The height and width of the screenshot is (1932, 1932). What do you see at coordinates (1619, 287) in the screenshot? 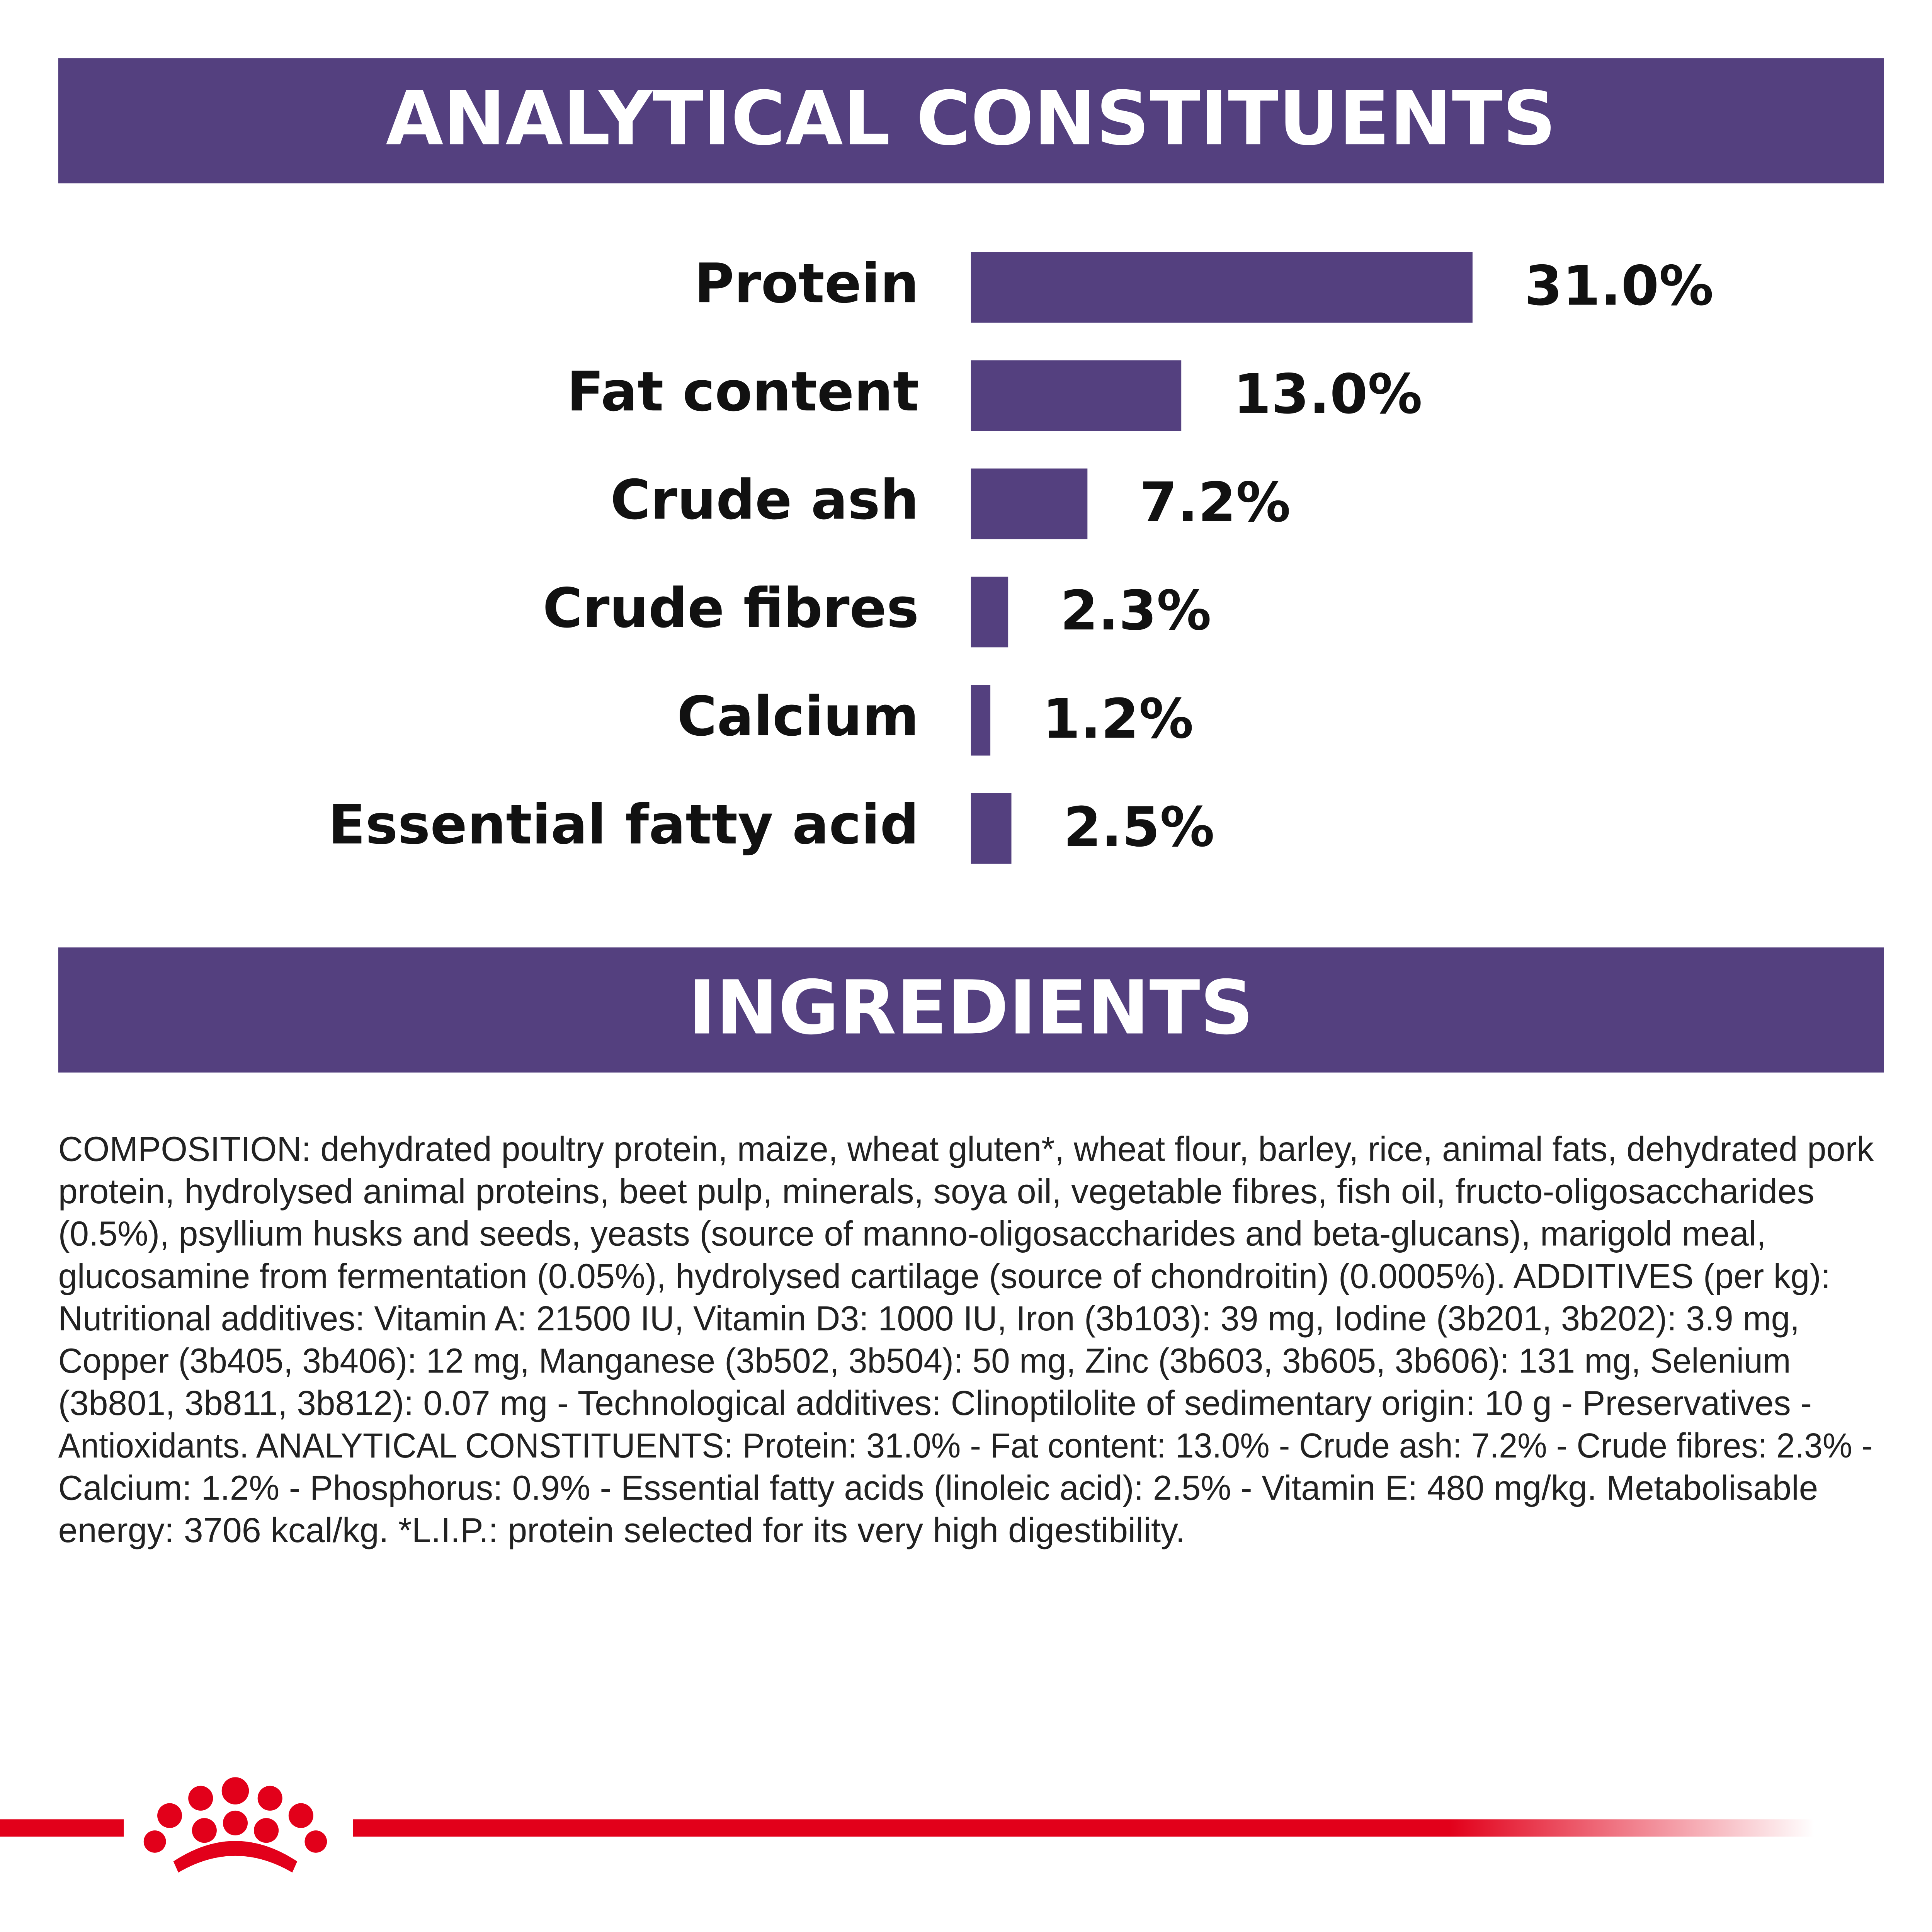
I see `value-label: 31.0%` at bounding box center [1619, 287].